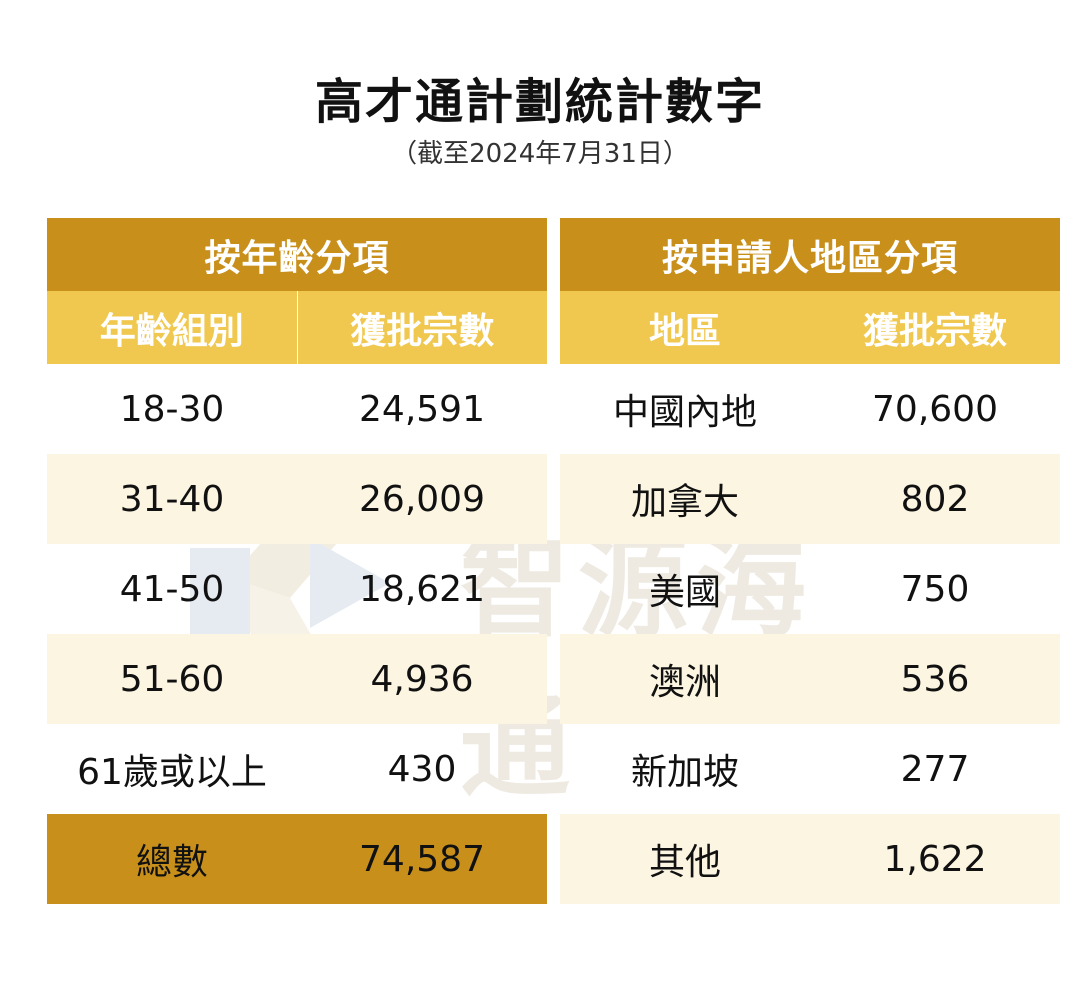 The height and width of the screenshot is (985, 1080). What do you see at coordinates (810, 679) in the screenshot?
I see `table-row: 澳洲 536` at bounding box center [810, 679].